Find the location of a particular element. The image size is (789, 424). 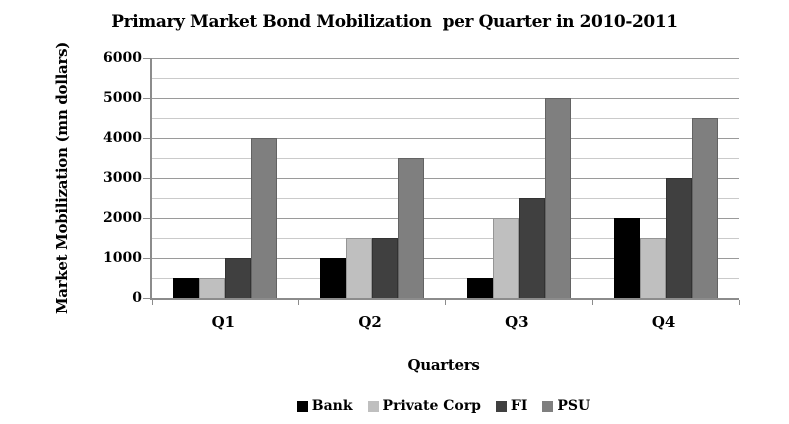

bar-private-corp-q1 is located at coordinates (212, 288).